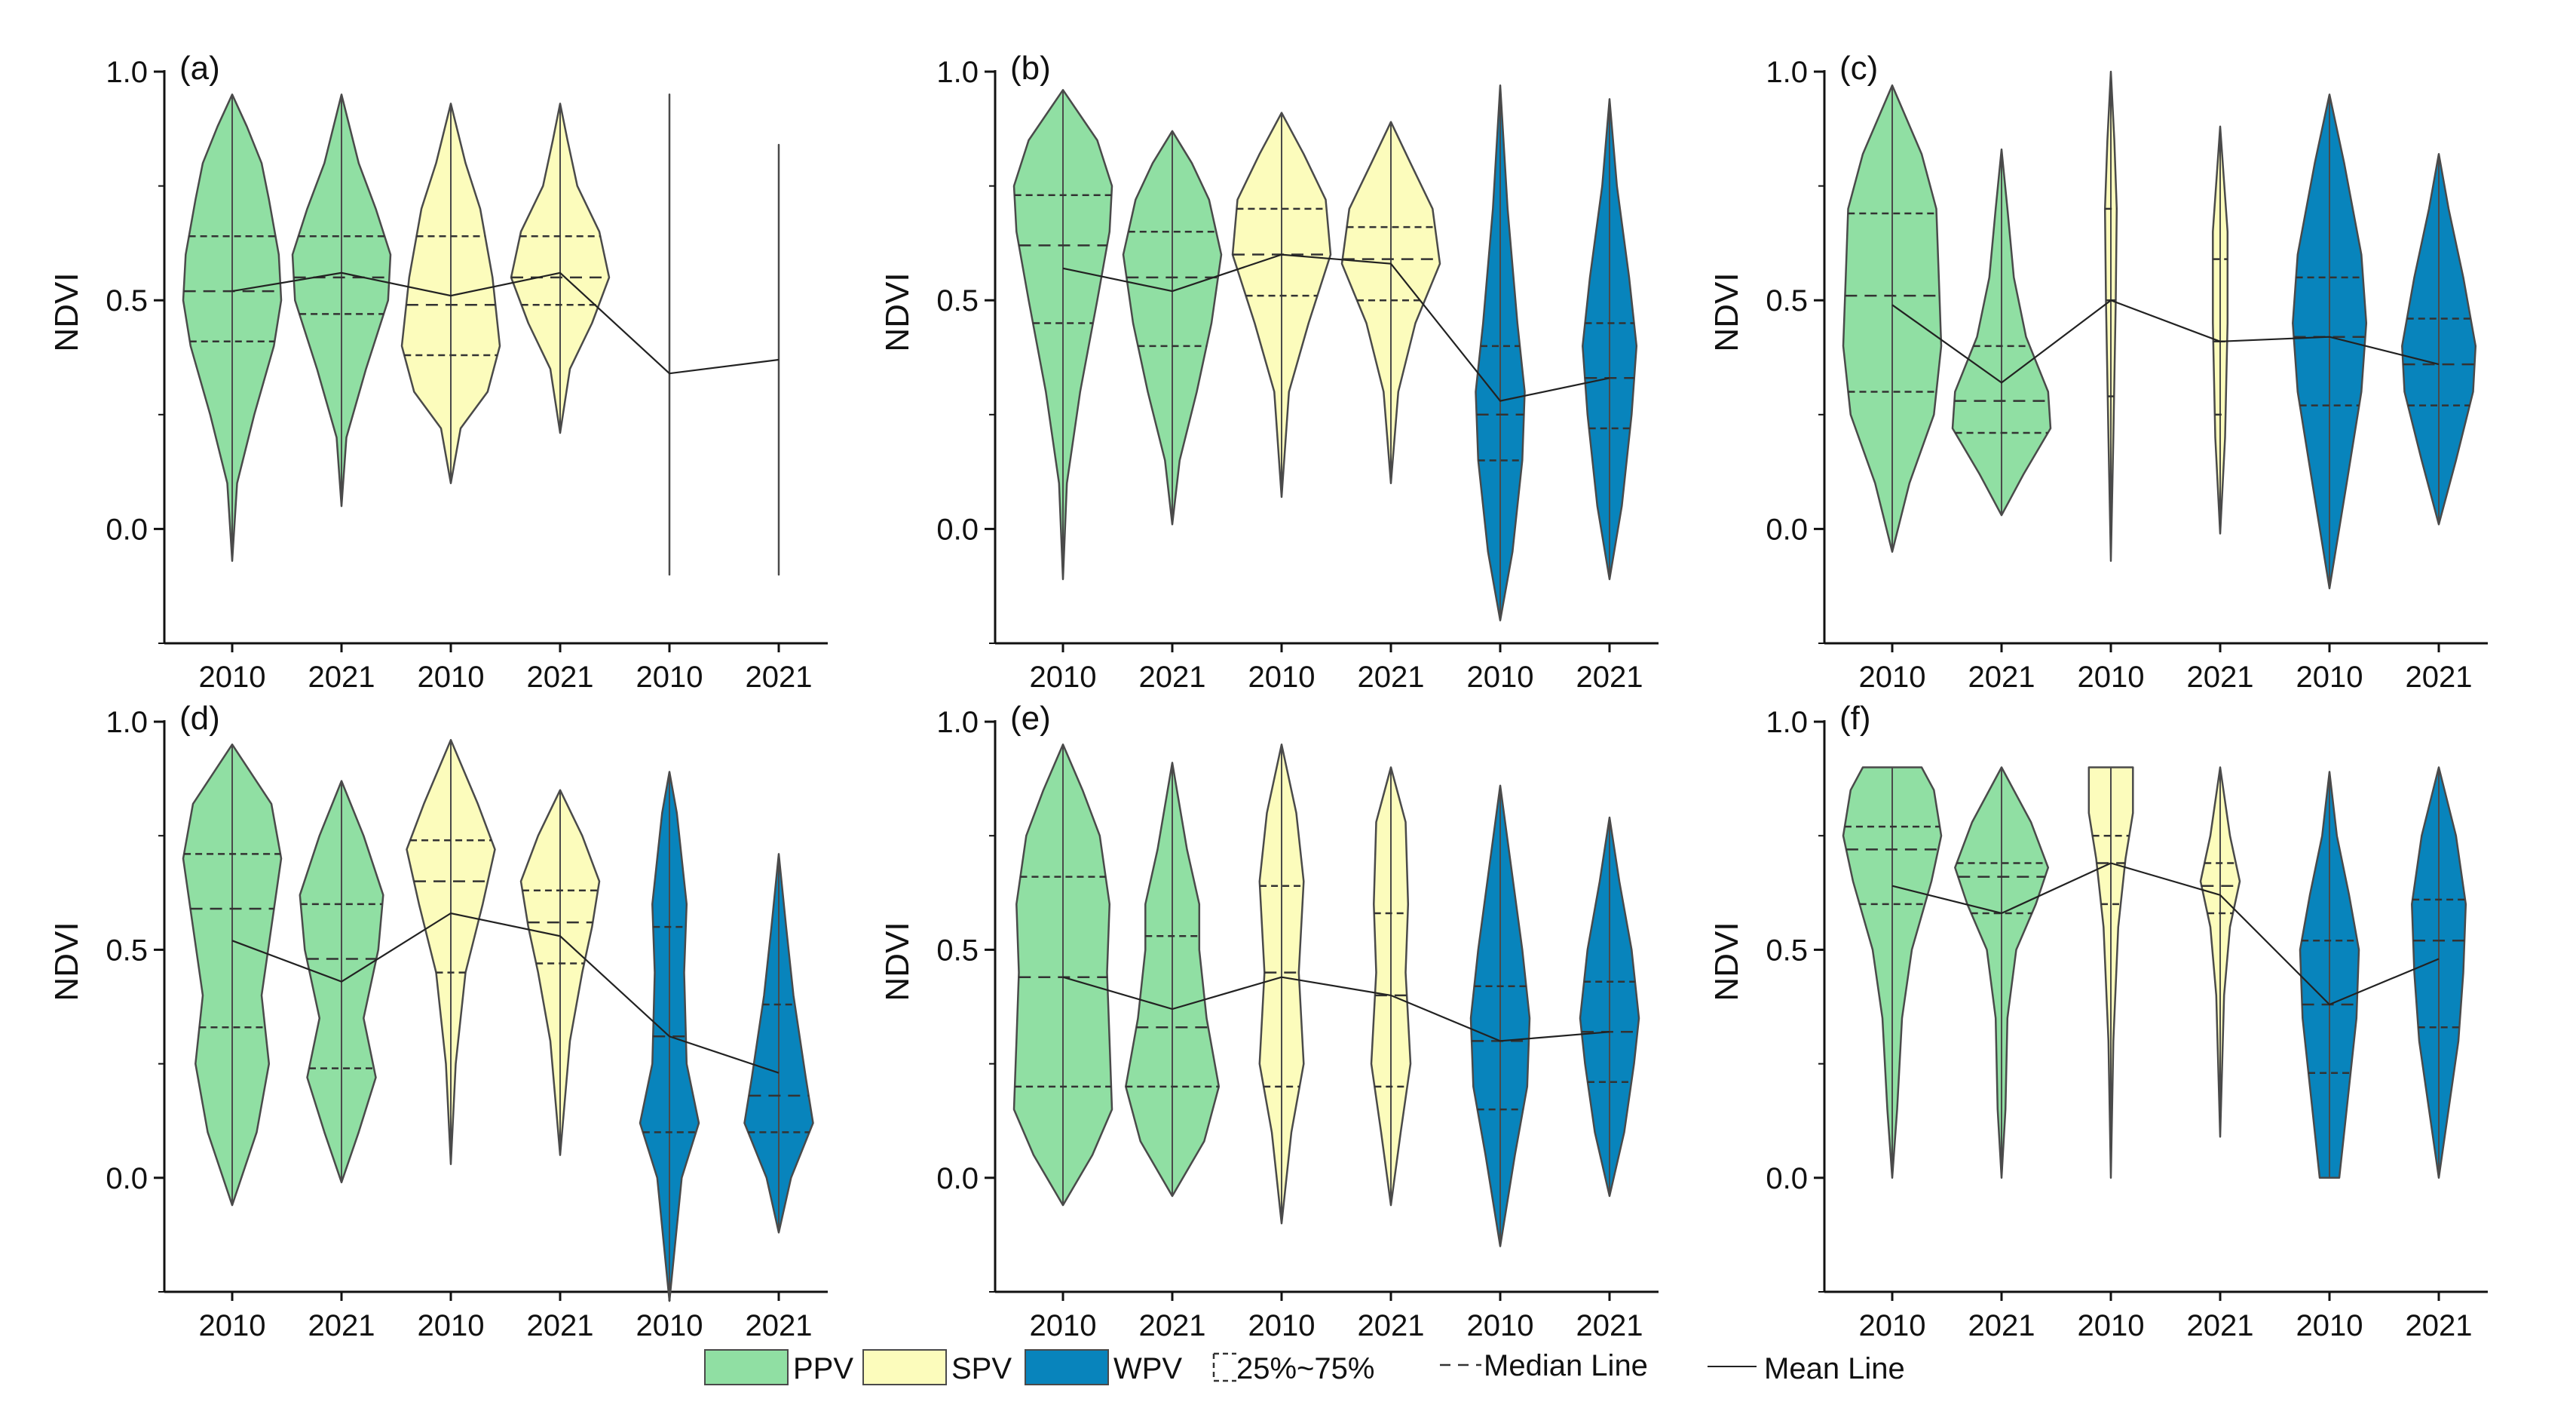  I want to click on panel-label: (d), so click(199, 719).